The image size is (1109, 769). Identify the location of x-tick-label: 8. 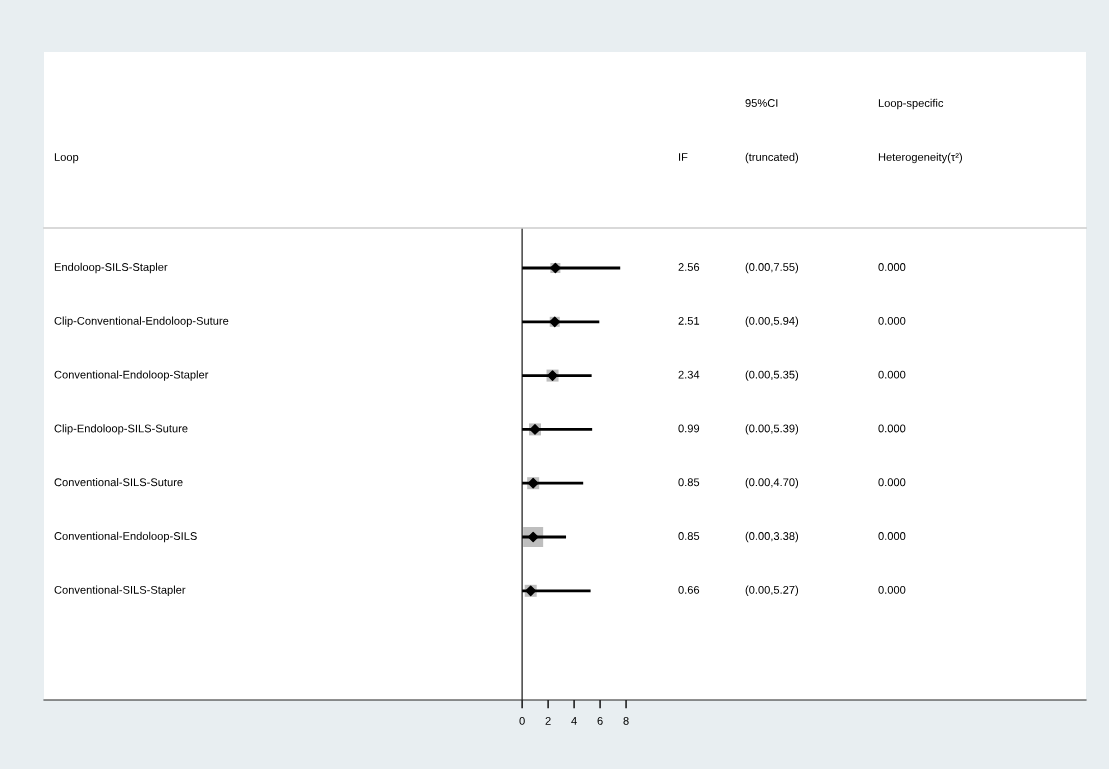
(626, 720).